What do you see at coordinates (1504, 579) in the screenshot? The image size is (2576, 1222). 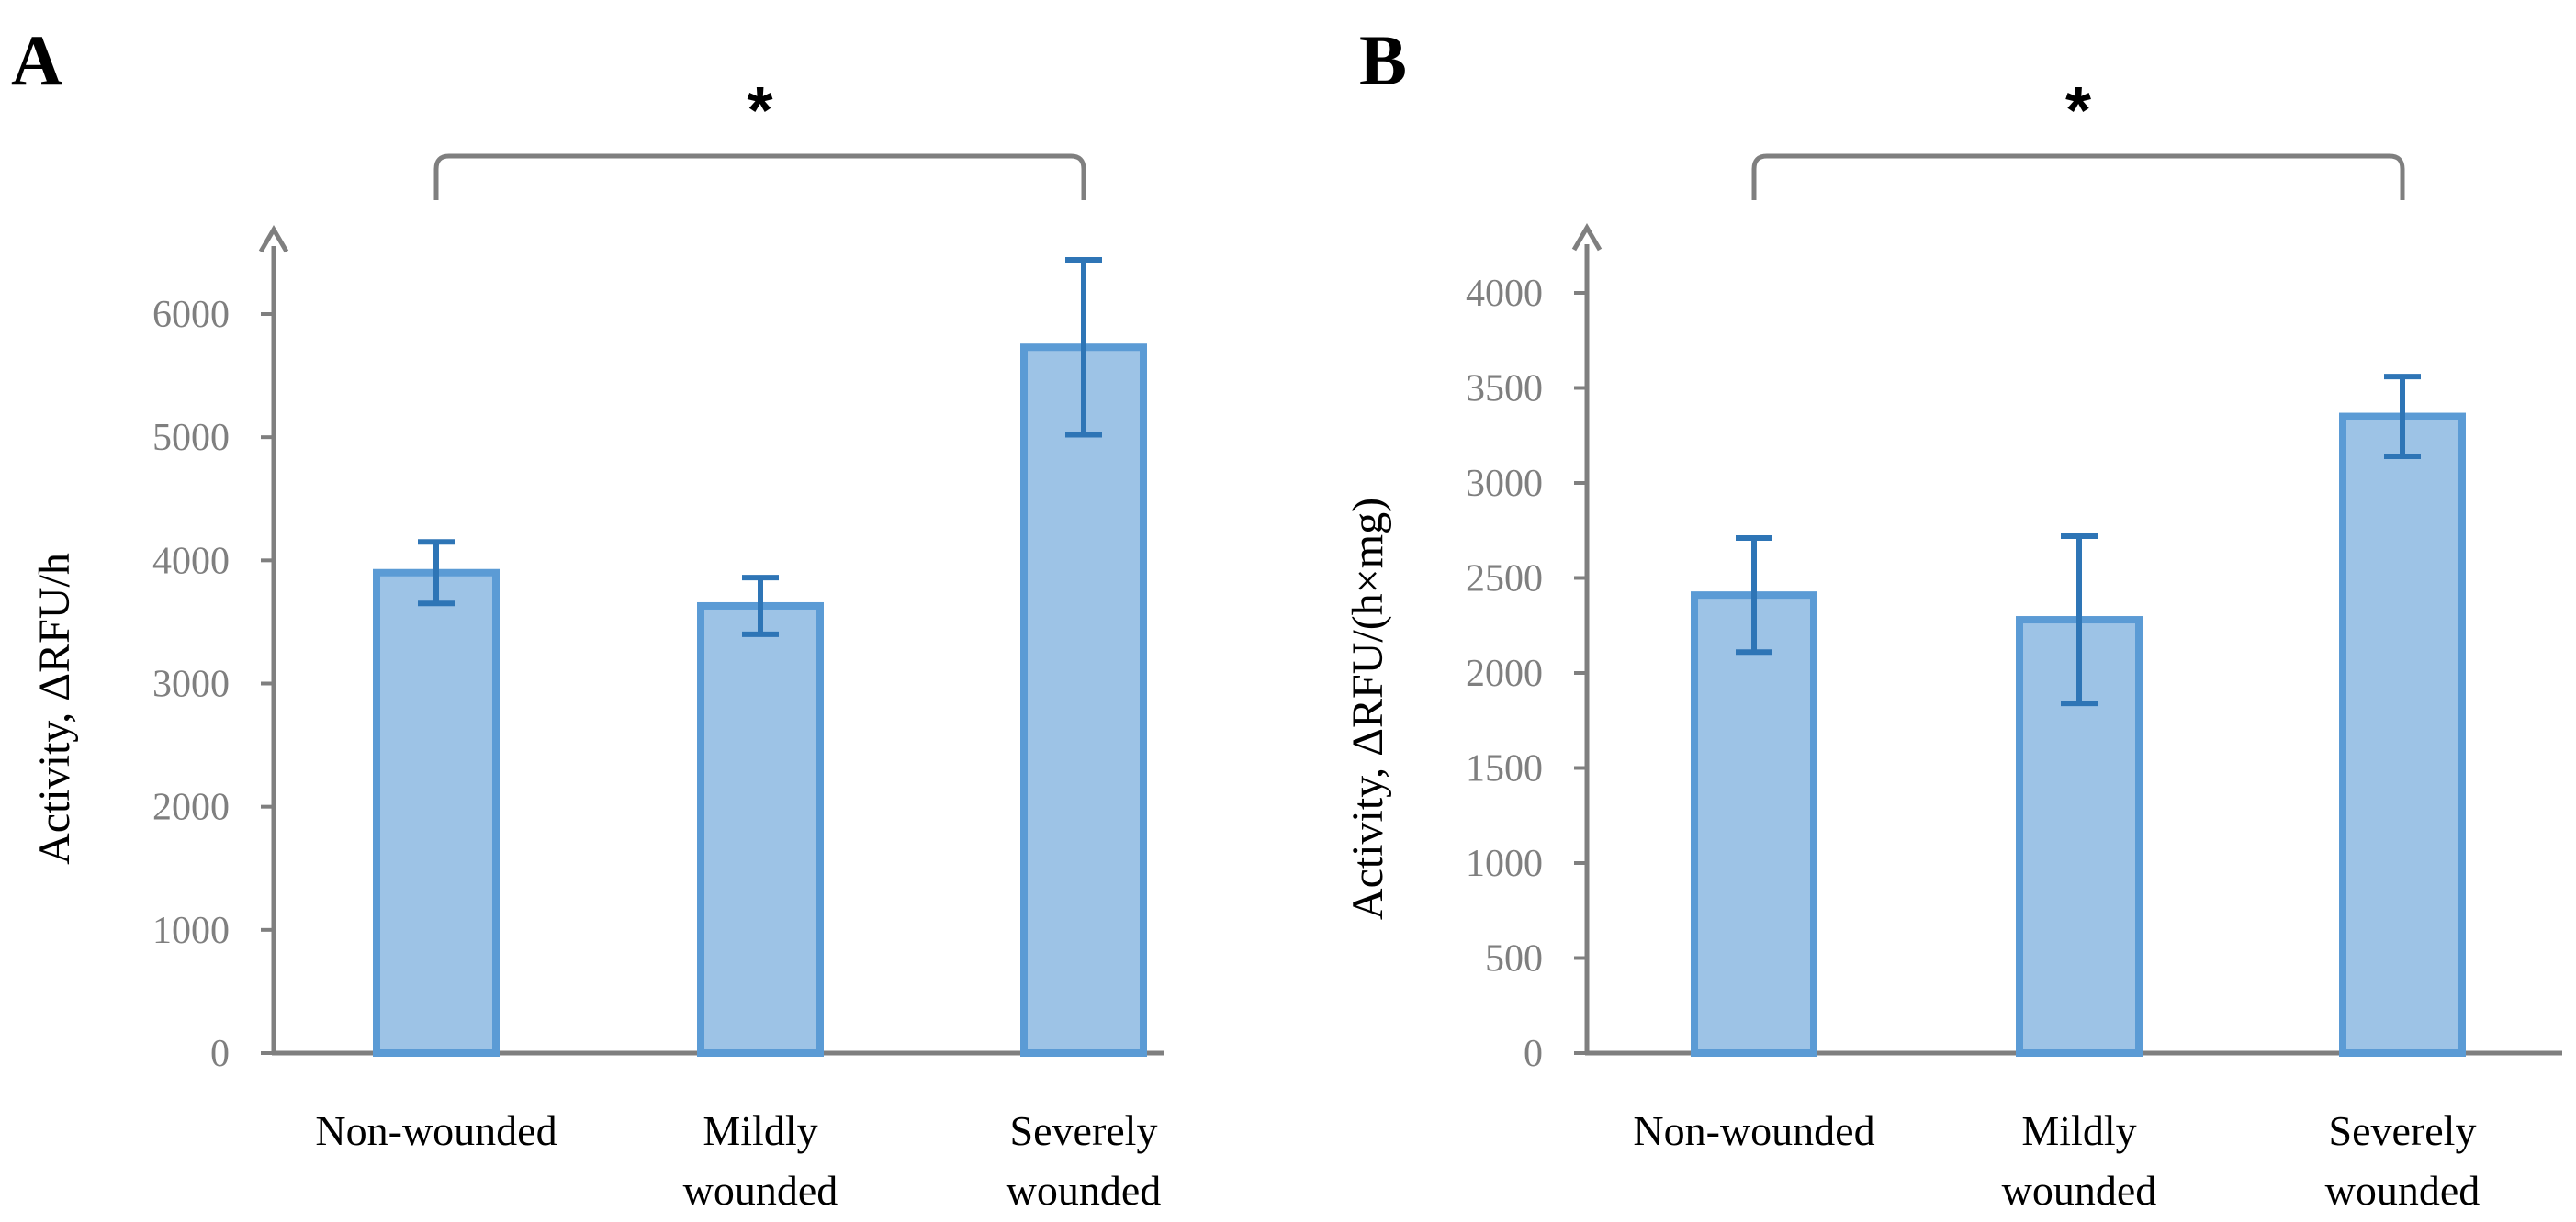 I see `y-tick-label: 2500` at bounding box center [1504, 579].